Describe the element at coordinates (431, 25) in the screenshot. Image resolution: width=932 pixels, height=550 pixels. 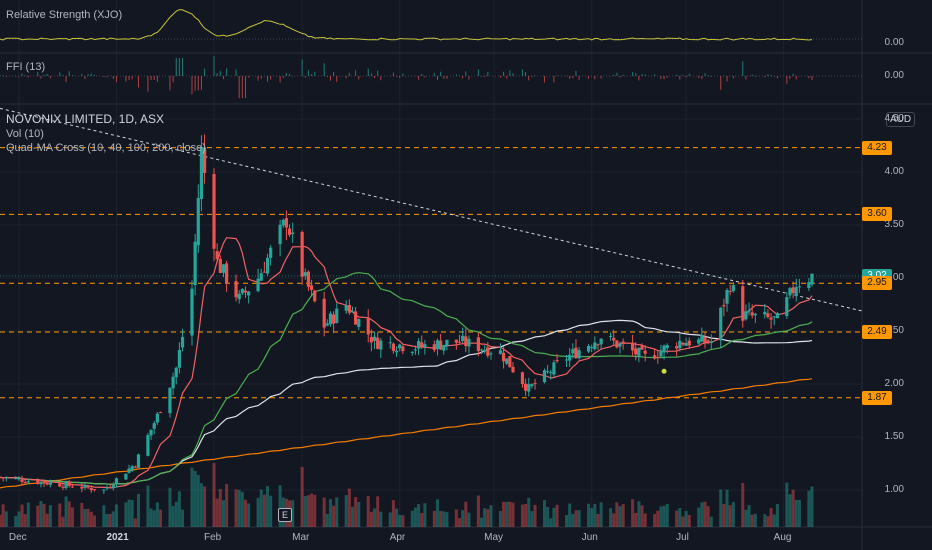
I see `relative-strength-pane` at that location.